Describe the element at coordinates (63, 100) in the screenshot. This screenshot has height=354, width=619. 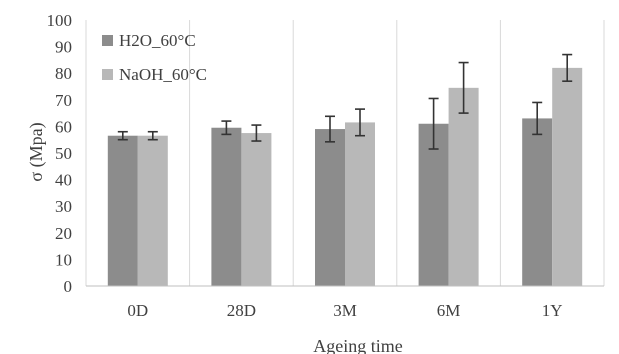
I see `y-tick-label: 70` at that location.